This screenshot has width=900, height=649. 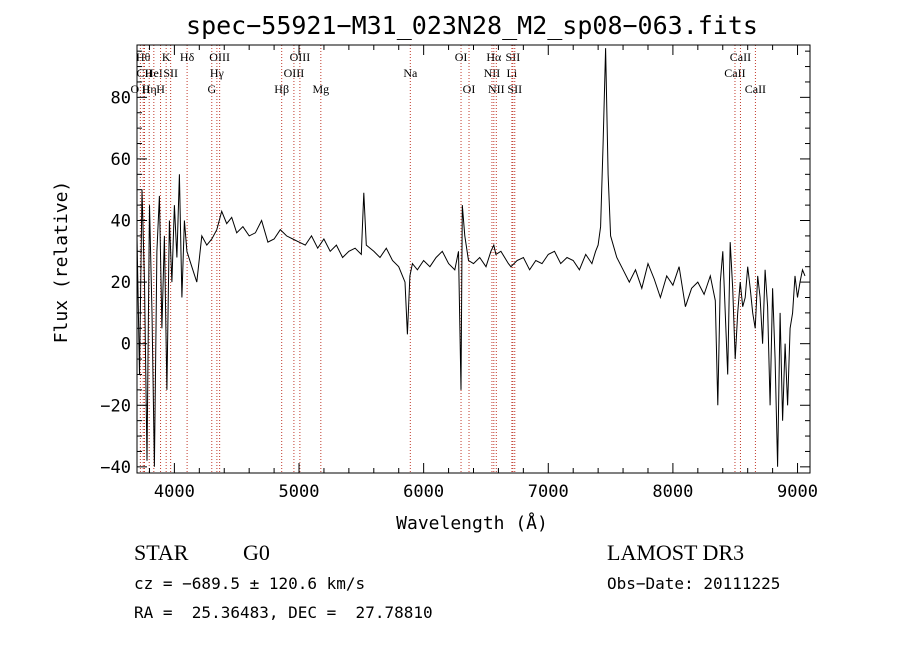 What do you see at coordinates (299, 492) in the screenshot?
I see `x-tick-label: 5000` at bounding box center [299, 492].